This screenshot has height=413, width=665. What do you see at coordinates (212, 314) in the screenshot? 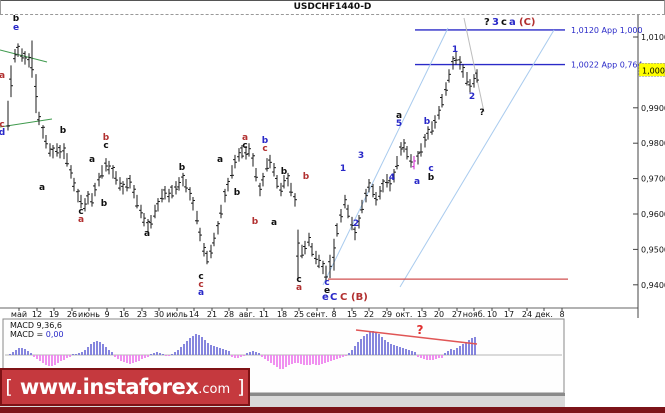
I see `date-axis-label: 21` at bounding box center [212, 314].